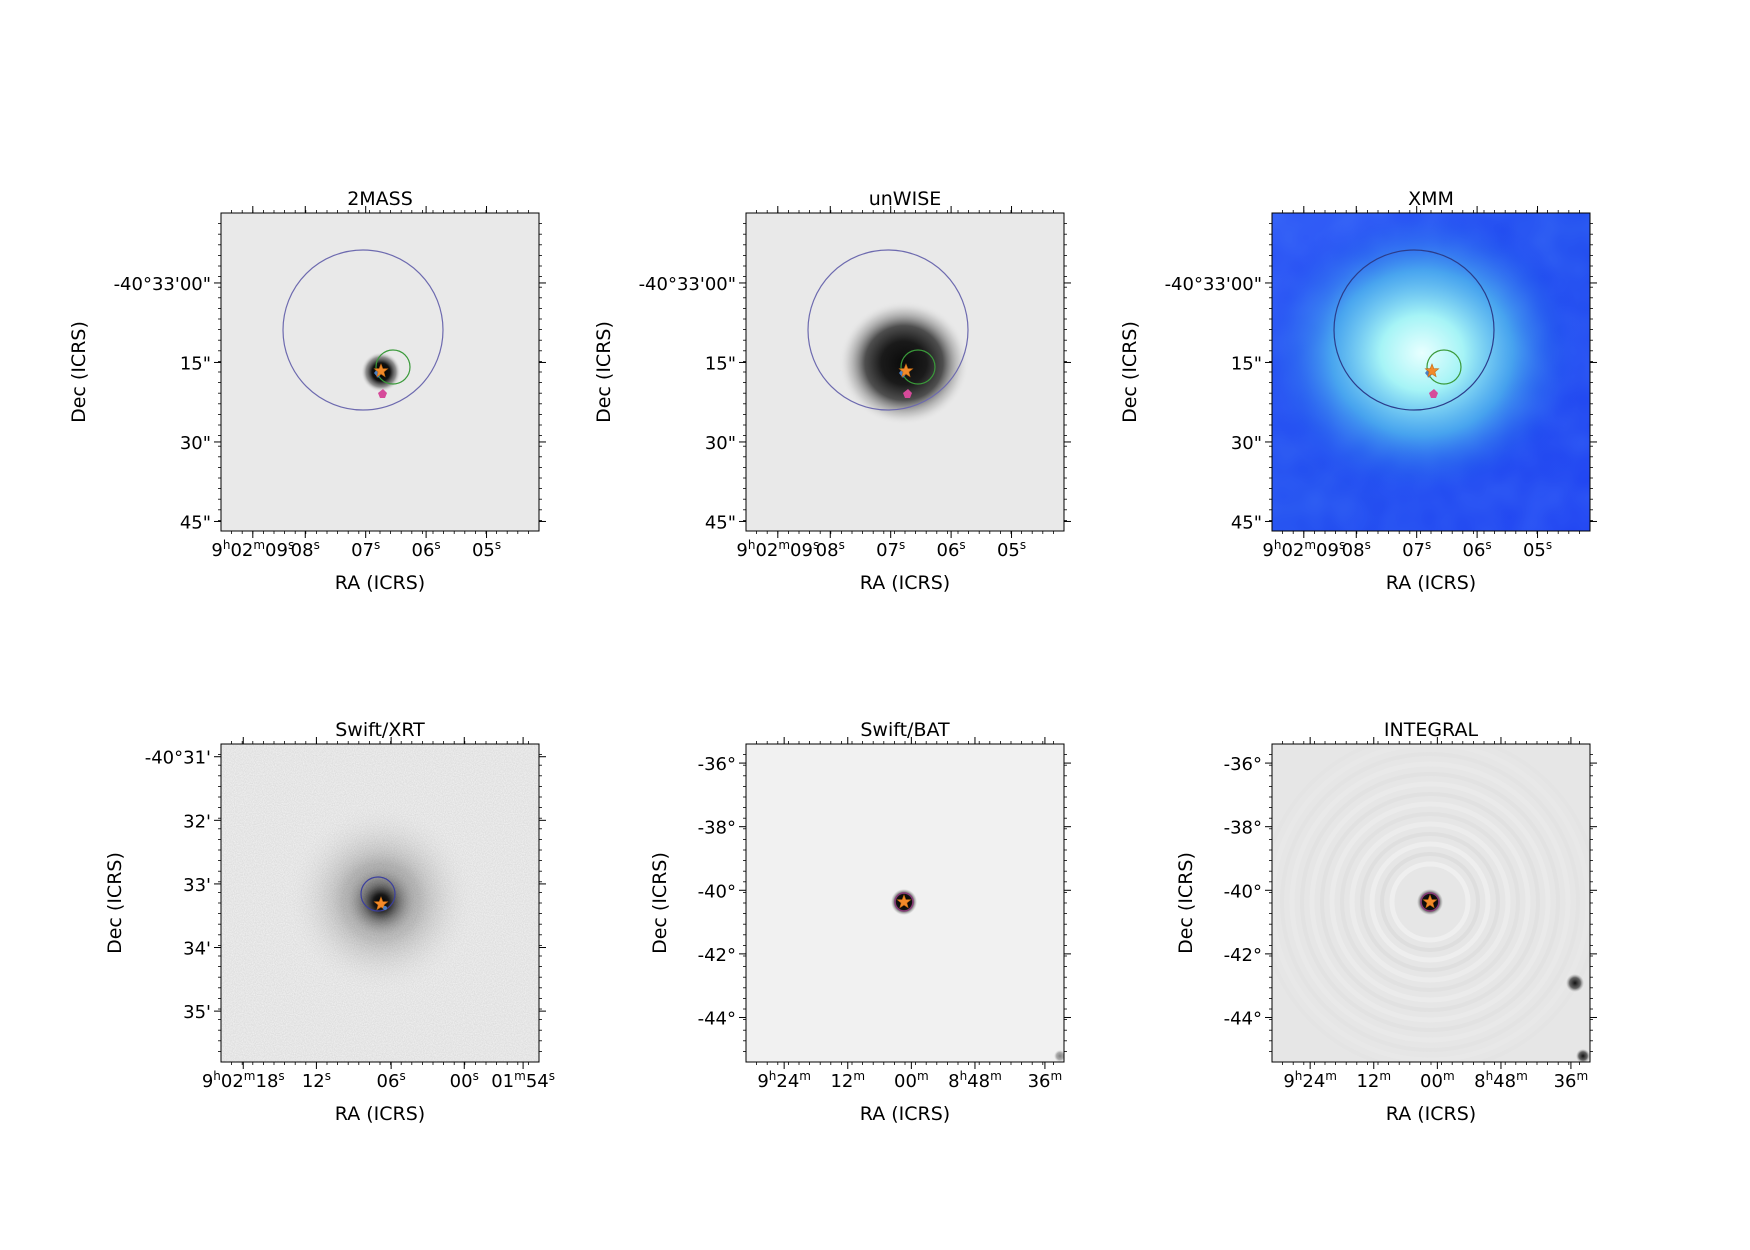 This screenshot has height=1250, width=1750. Describe the element at coordinates (905, 730) in the screenshot. I see `panel-title: Swift/BAT` at that location.